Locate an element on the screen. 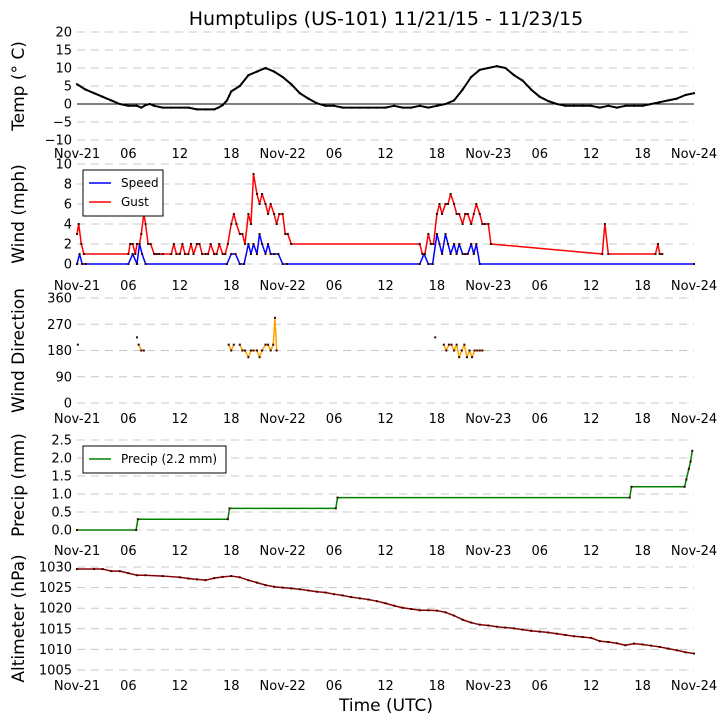 The height and width of the screenshot is (725, 725). series-line-direction is located at coordinates (463, 350).